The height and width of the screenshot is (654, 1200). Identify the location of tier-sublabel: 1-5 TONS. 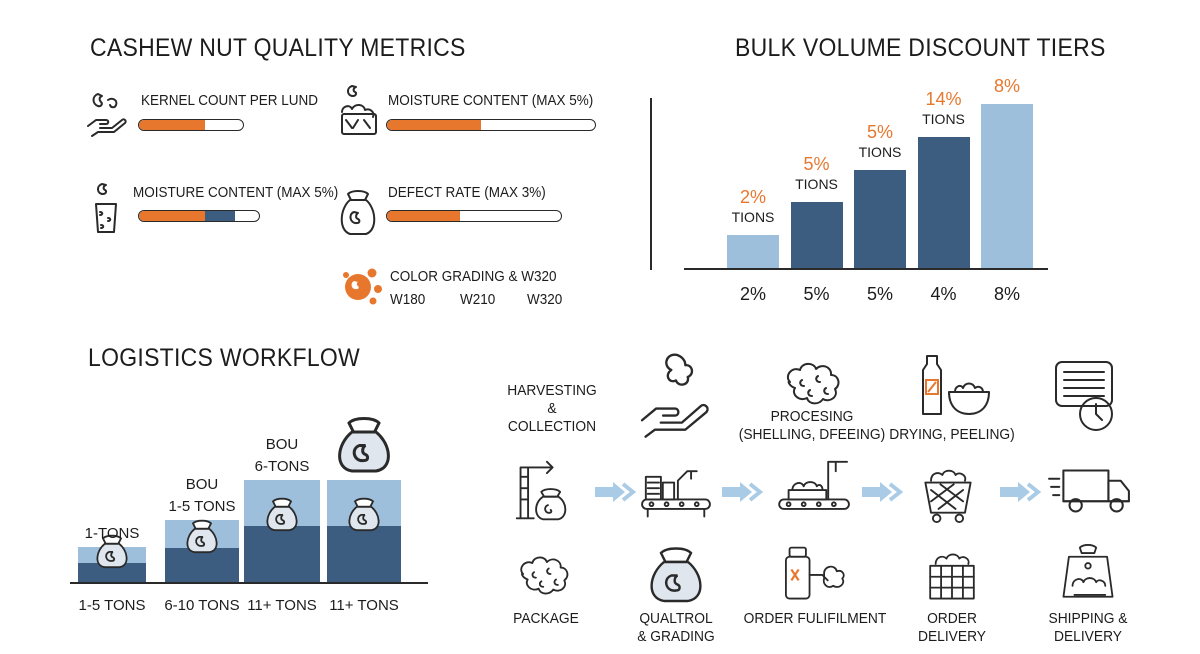
(202, 506).